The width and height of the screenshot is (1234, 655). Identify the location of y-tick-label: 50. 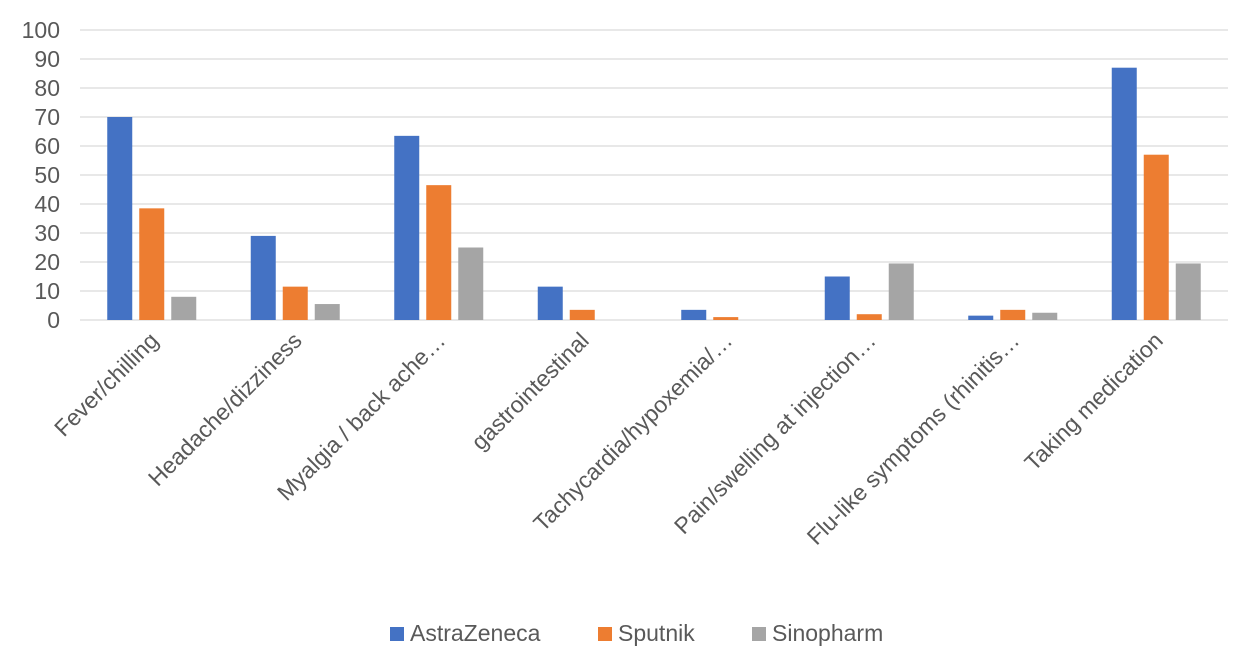
(47, 175).